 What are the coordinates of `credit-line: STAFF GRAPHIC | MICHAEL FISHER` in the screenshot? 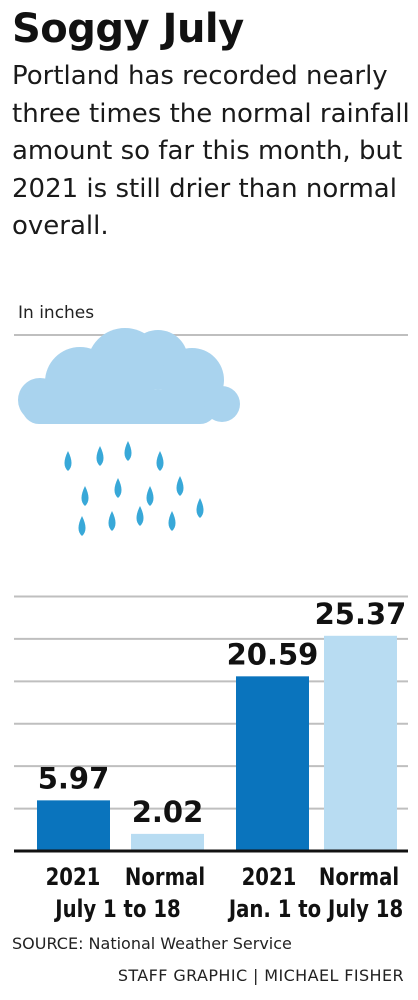 It's located at (260, 975).